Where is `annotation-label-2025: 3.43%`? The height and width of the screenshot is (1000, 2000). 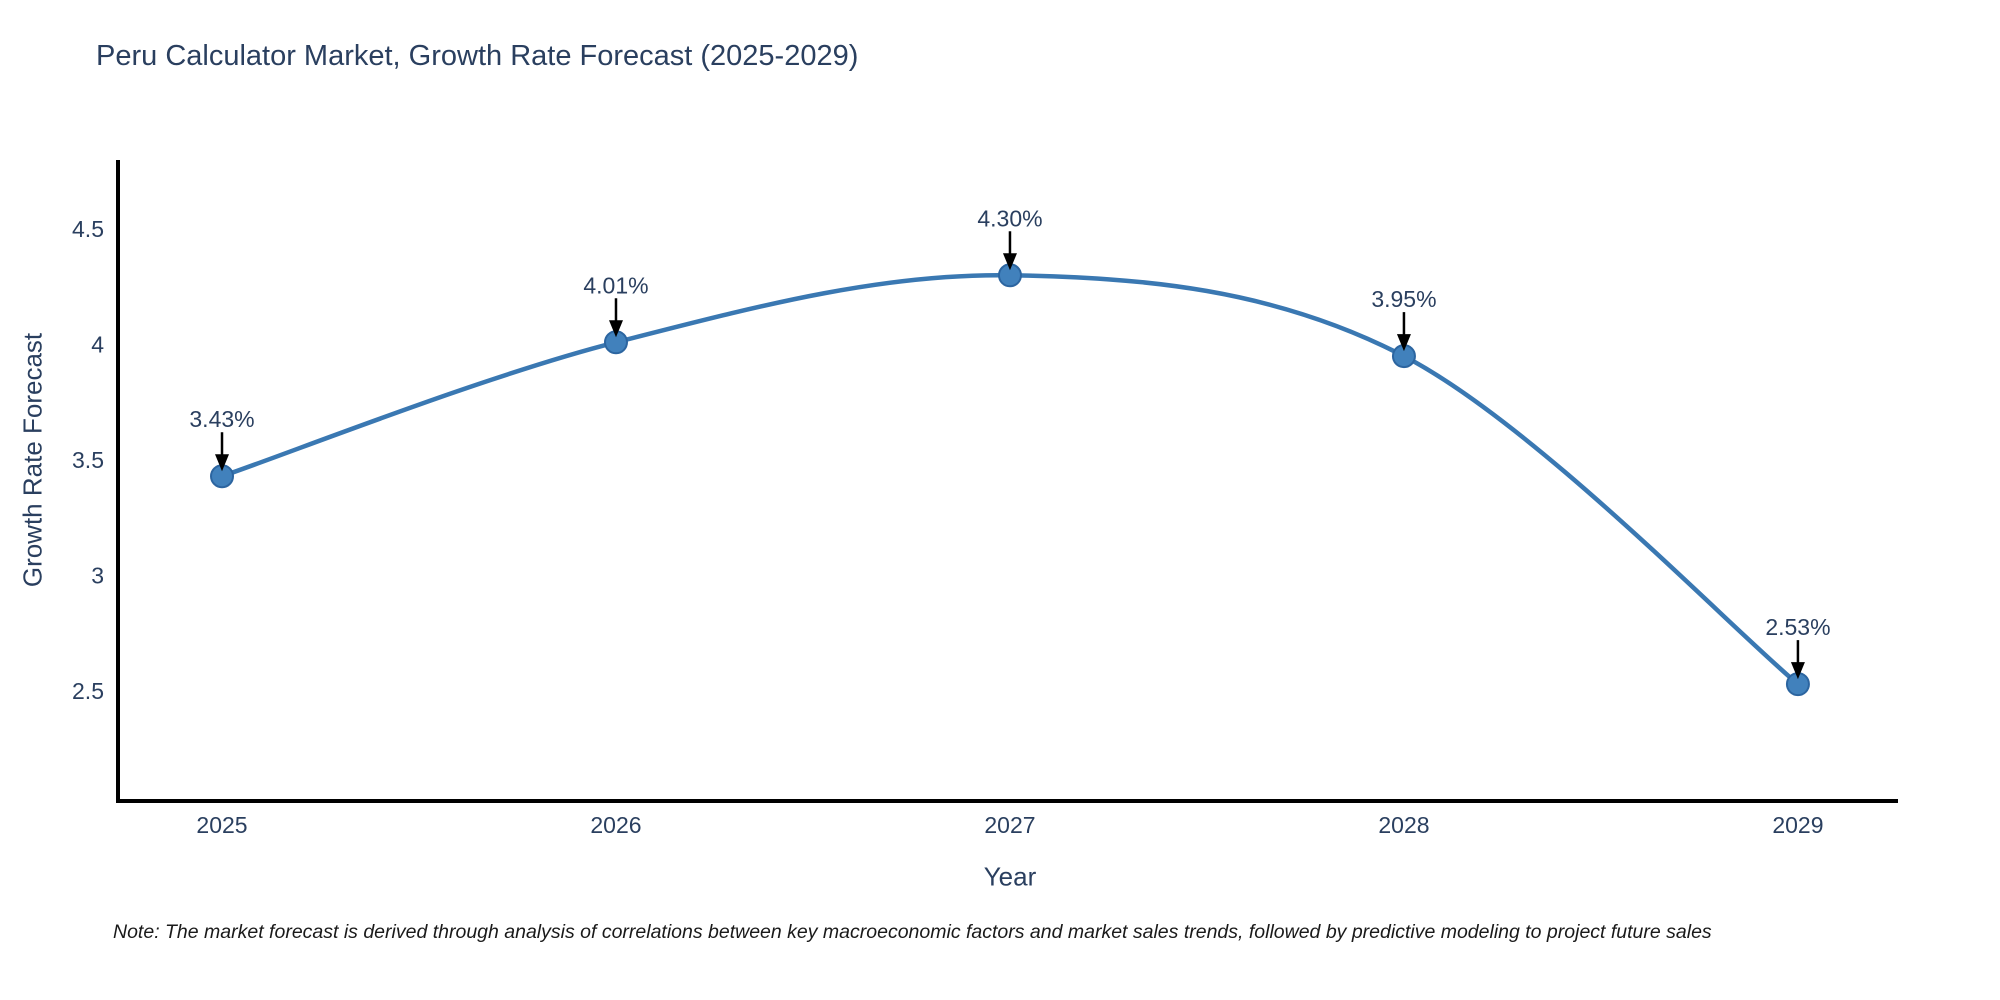 annotation-label-2025: 3.43% is located at coordinates (221, 419).